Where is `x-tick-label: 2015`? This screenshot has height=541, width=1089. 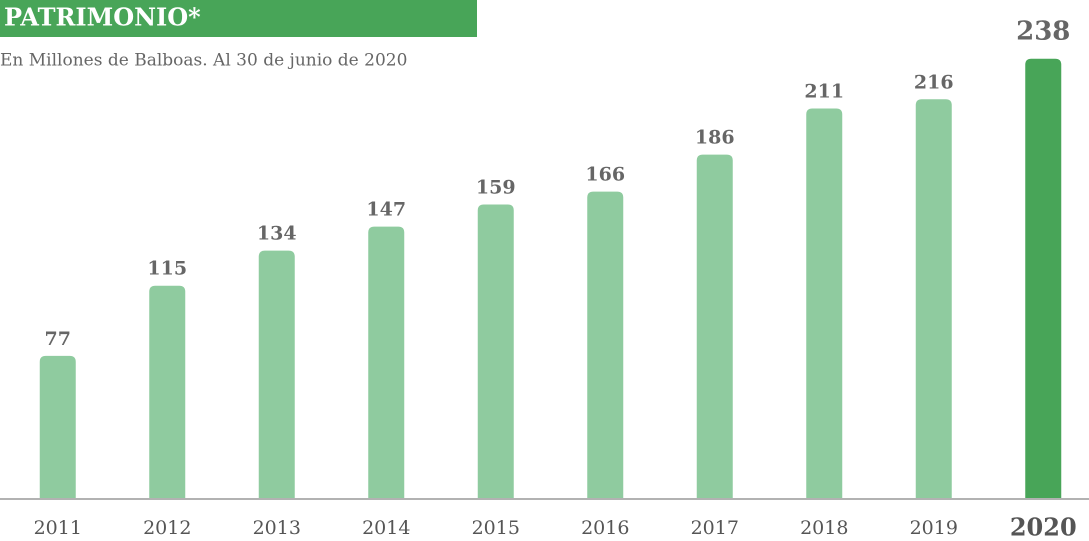
x-tick-label: 2015 is located at coordinates (496, 528).